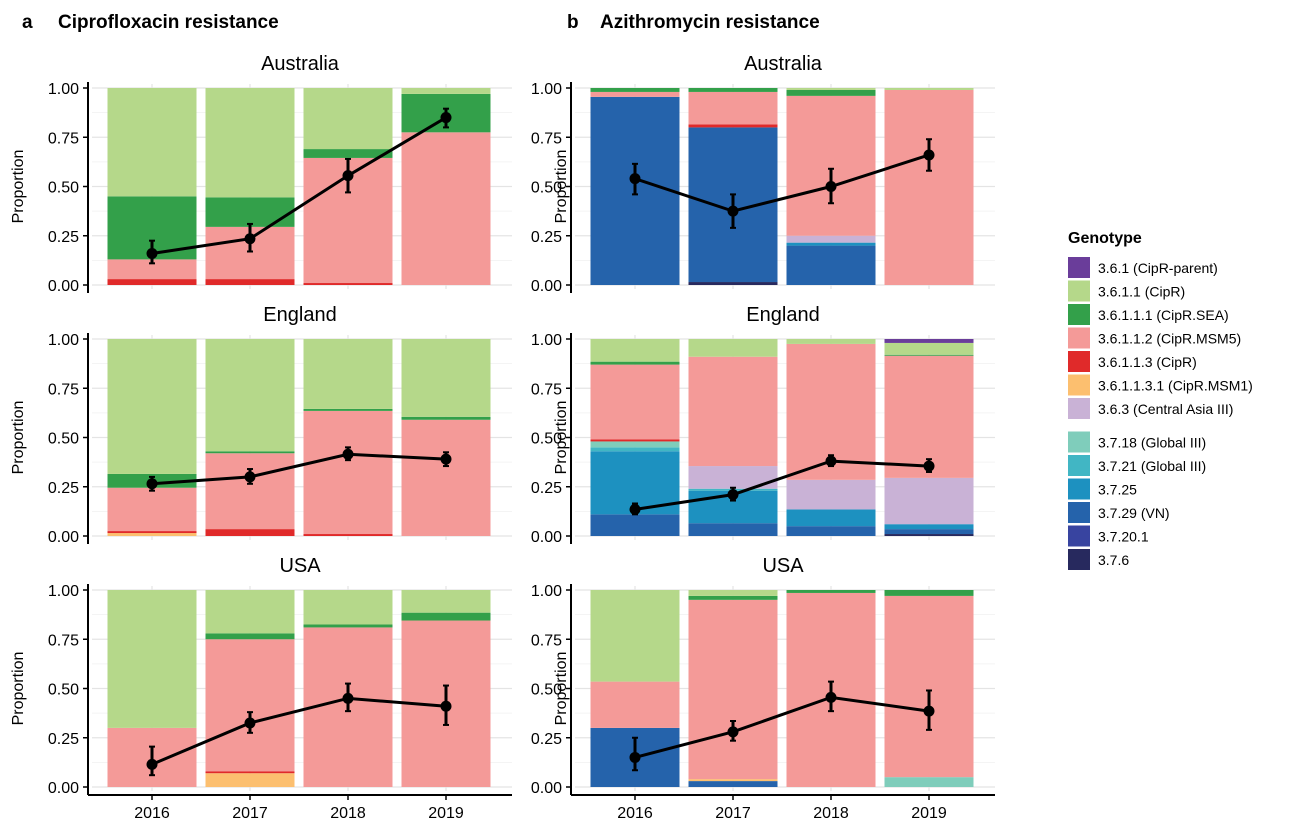  I want to click on legend-label: 3.6.1.1.2 (CipR.MSM5), so click(1169, 339).